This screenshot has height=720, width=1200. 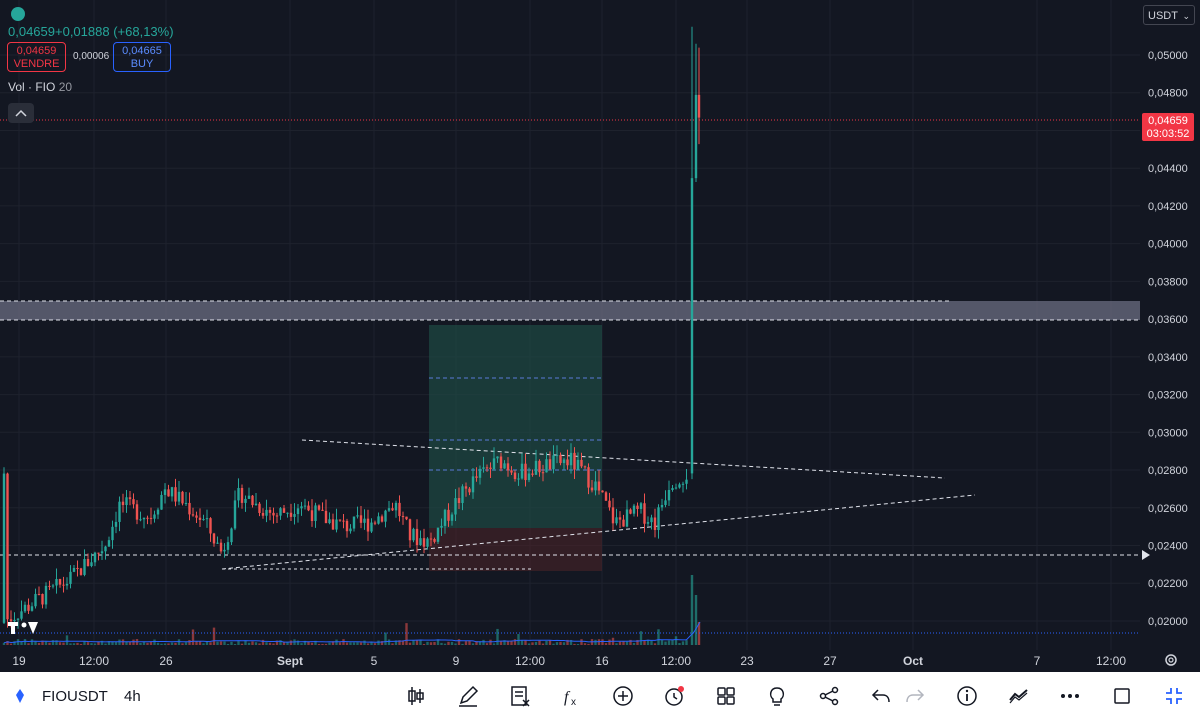 I want to click on x-tick-label: 23, so click(x=747, y=661).